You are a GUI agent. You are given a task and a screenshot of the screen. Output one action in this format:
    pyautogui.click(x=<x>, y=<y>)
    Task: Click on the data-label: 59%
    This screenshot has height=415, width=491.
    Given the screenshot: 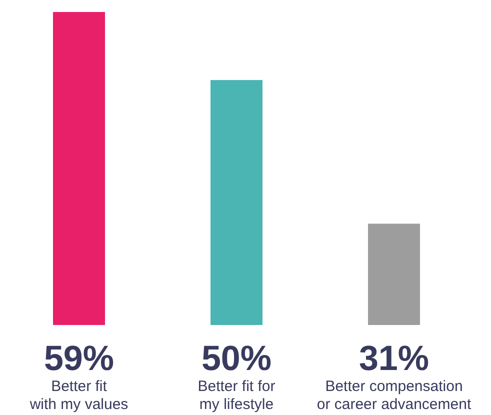 What is the action you would take?
    pyautogui.click(x=79, y=358)
    